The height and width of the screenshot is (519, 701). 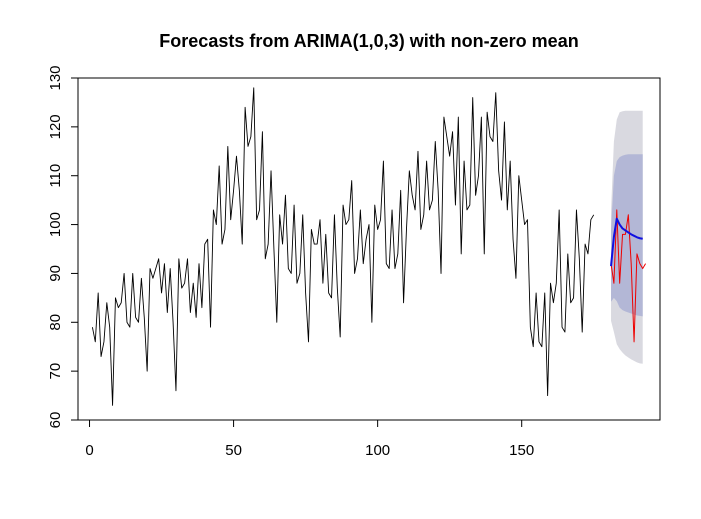 I want to click on y-tick-label: 120, so click(x=55, y=126).